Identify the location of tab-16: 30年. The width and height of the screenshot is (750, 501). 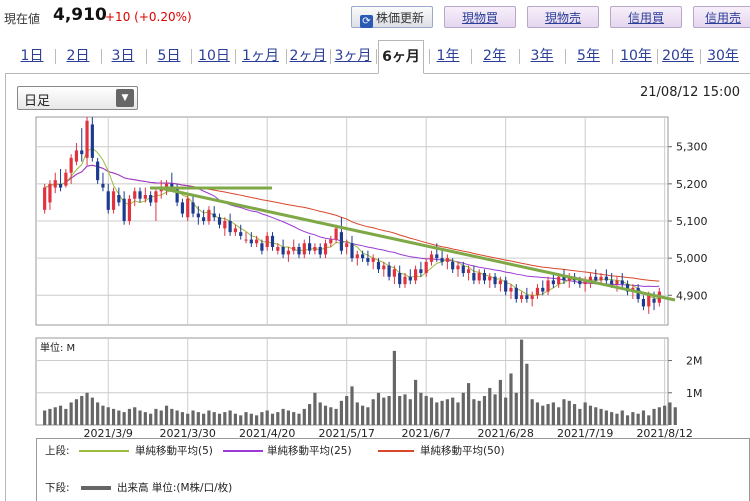
(723, 56).